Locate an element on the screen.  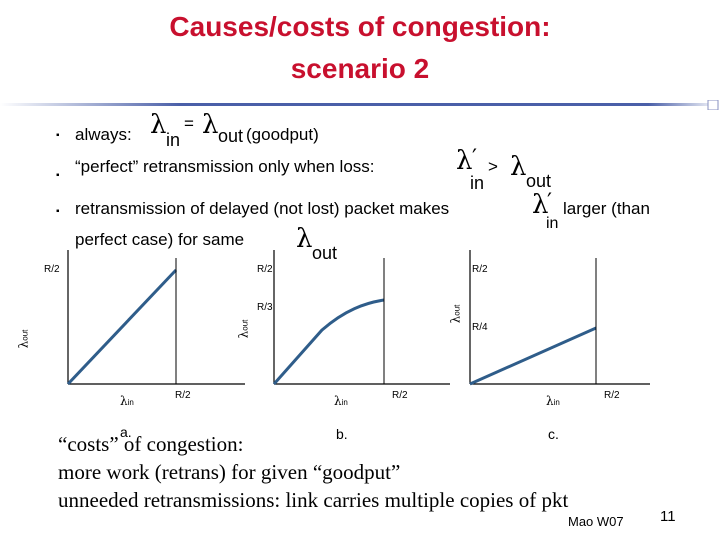
graph-a-letter: a. is located at coordinates (126, 432).